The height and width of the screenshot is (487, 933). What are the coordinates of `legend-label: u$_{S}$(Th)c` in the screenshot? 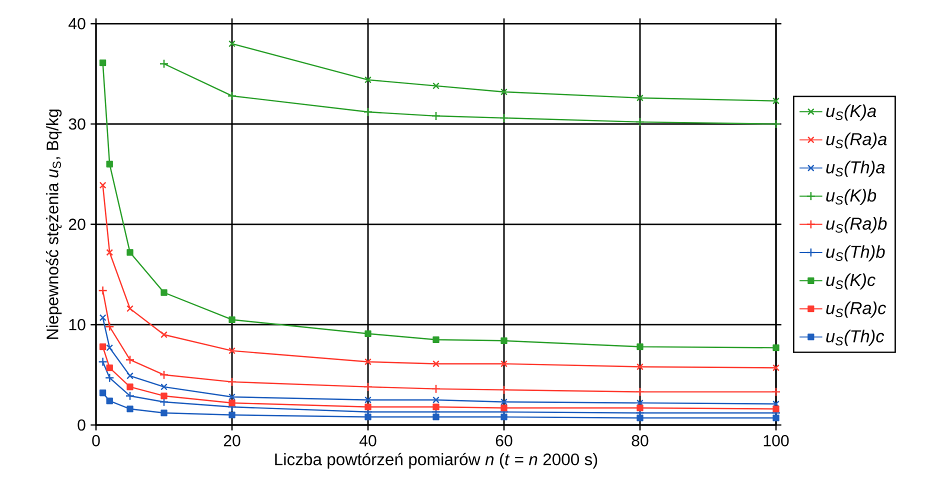 It's located at (855, 338).